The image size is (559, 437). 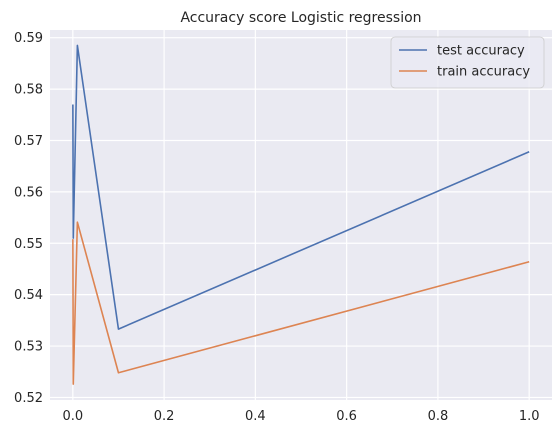 I want to click on legend: test accuracy train accuracy, so click(x=467, y=62).